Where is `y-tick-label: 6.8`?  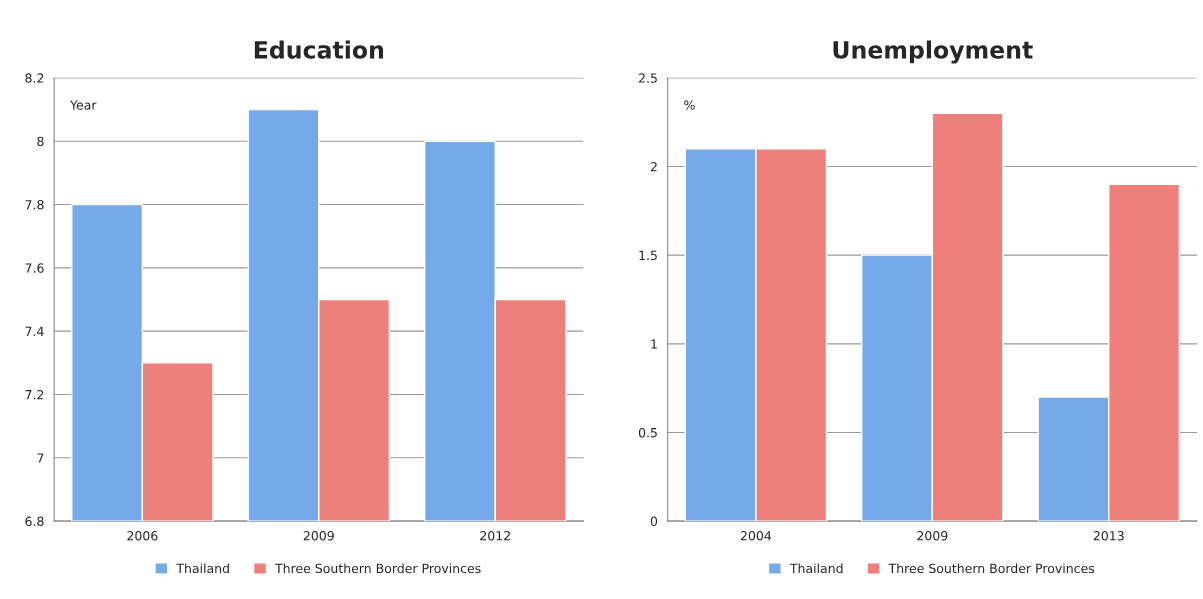 y-tick-label: 6.8 is located at coordinates (34, 521).